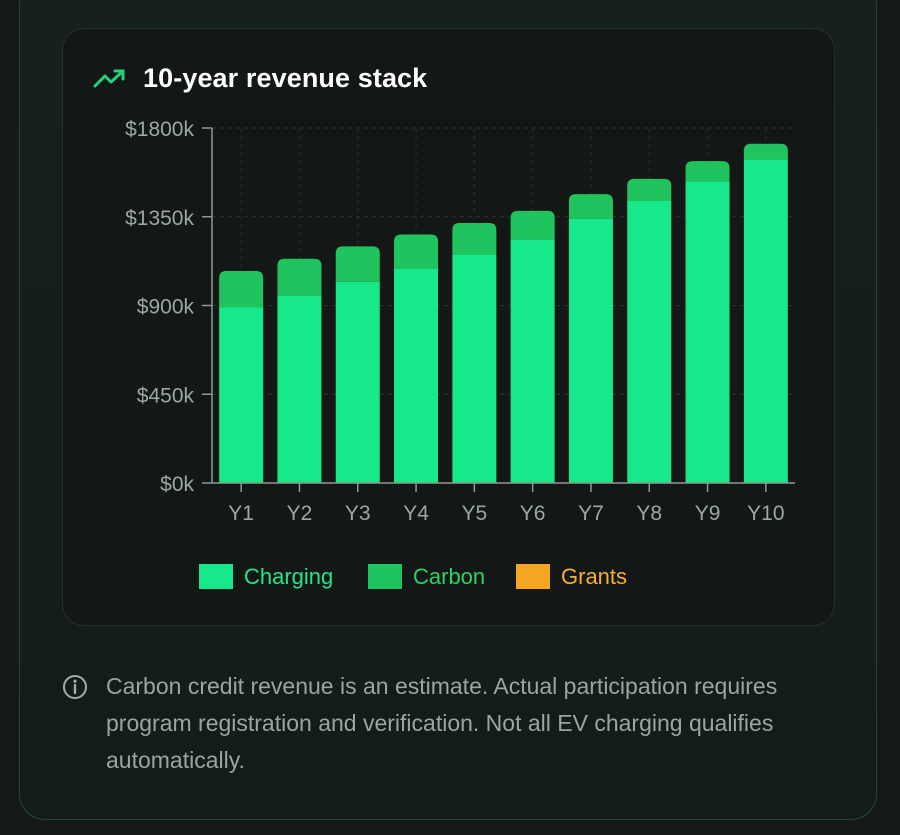 The width and height of the screenshot is (900, 835). What do you see at coordinates (594, 576) in the screenshot?
I see `legend-label-grants: Grants` at bounding box center [594, 576].